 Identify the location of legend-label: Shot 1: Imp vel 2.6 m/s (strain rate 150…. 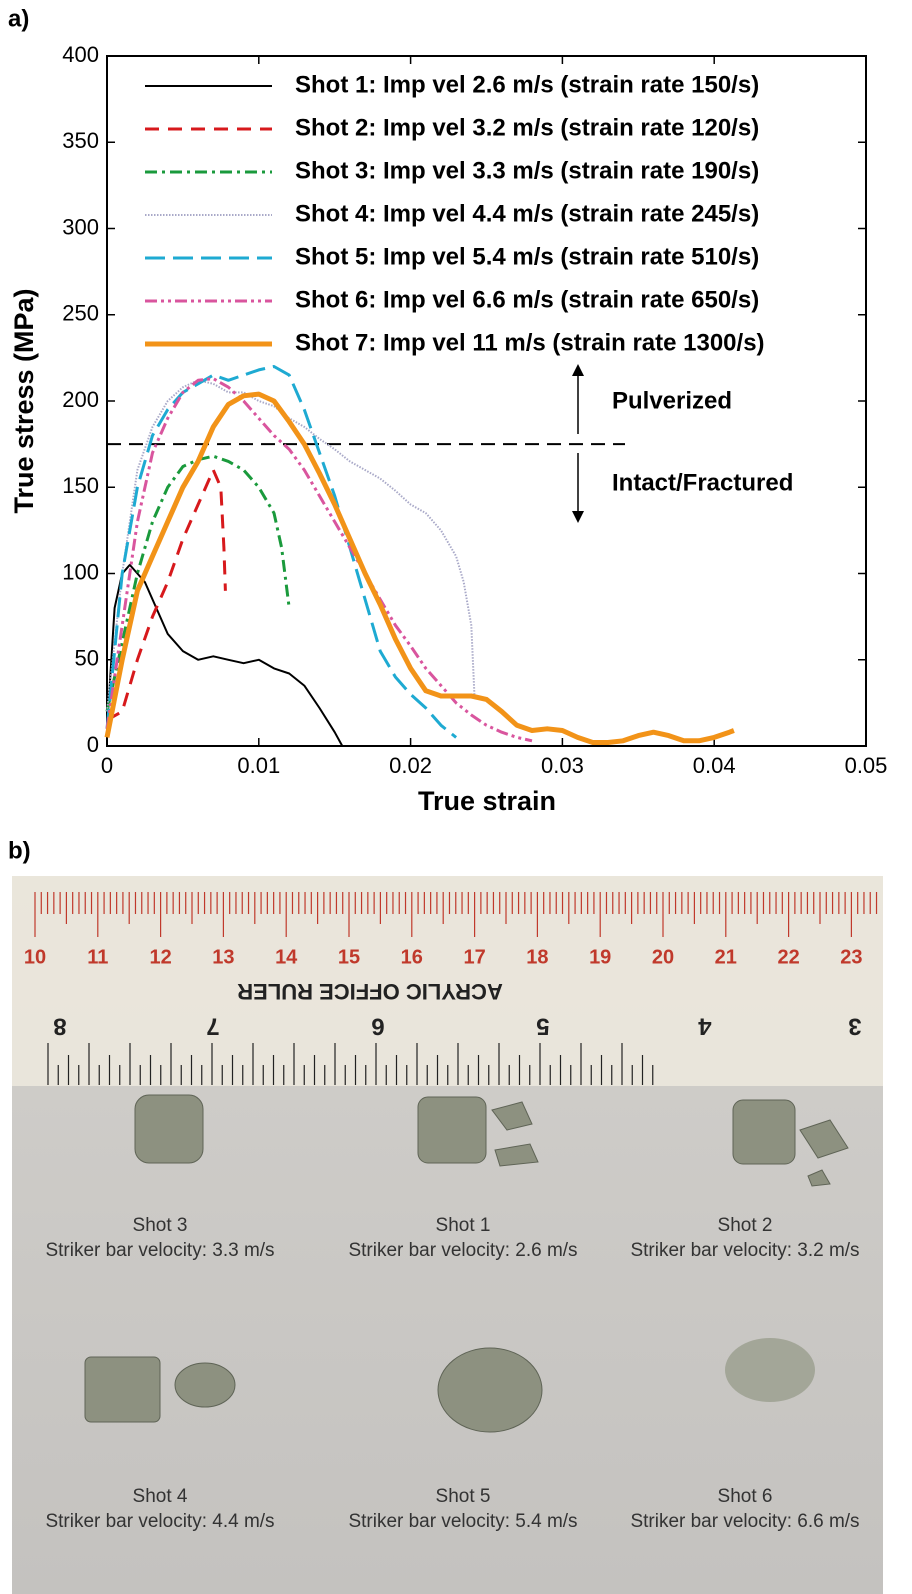
(527, 84).